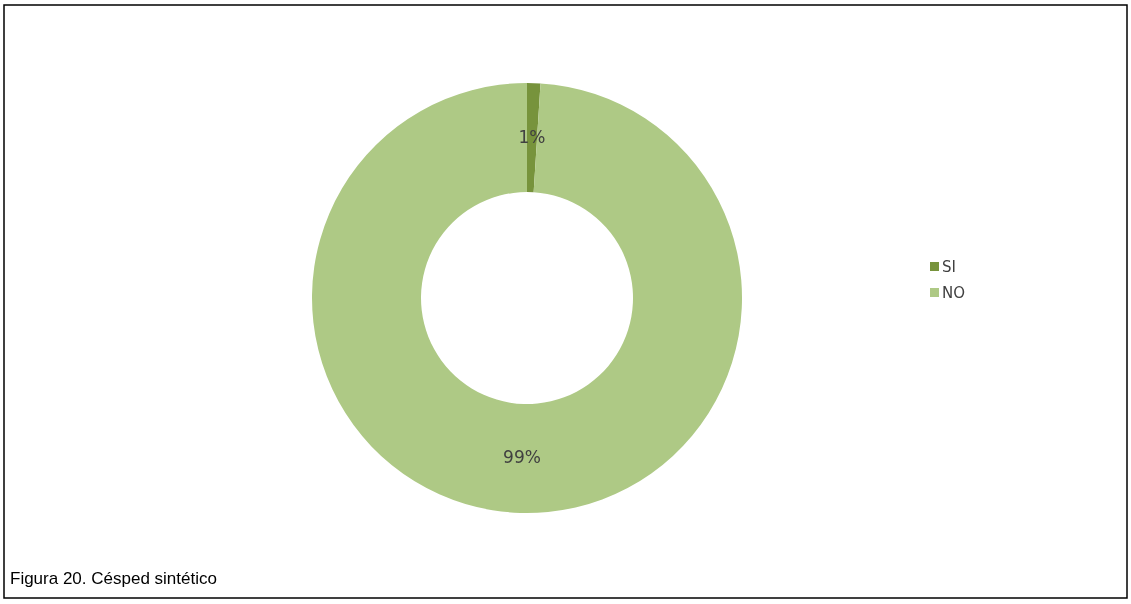  What do you see at coordinates (113, 578) in the screenshot?
I see `text: Figura 20. Césped sintético` at bounding box center [113, 578].